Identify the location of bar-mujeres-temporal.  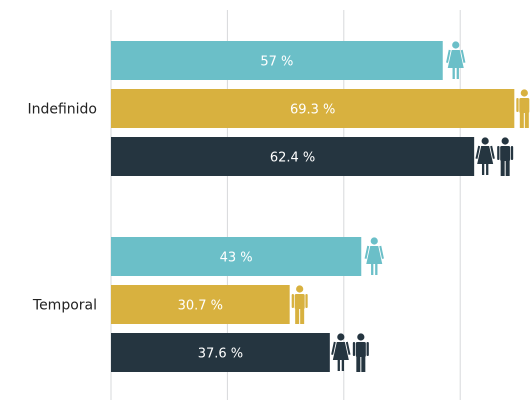
(236, 256).